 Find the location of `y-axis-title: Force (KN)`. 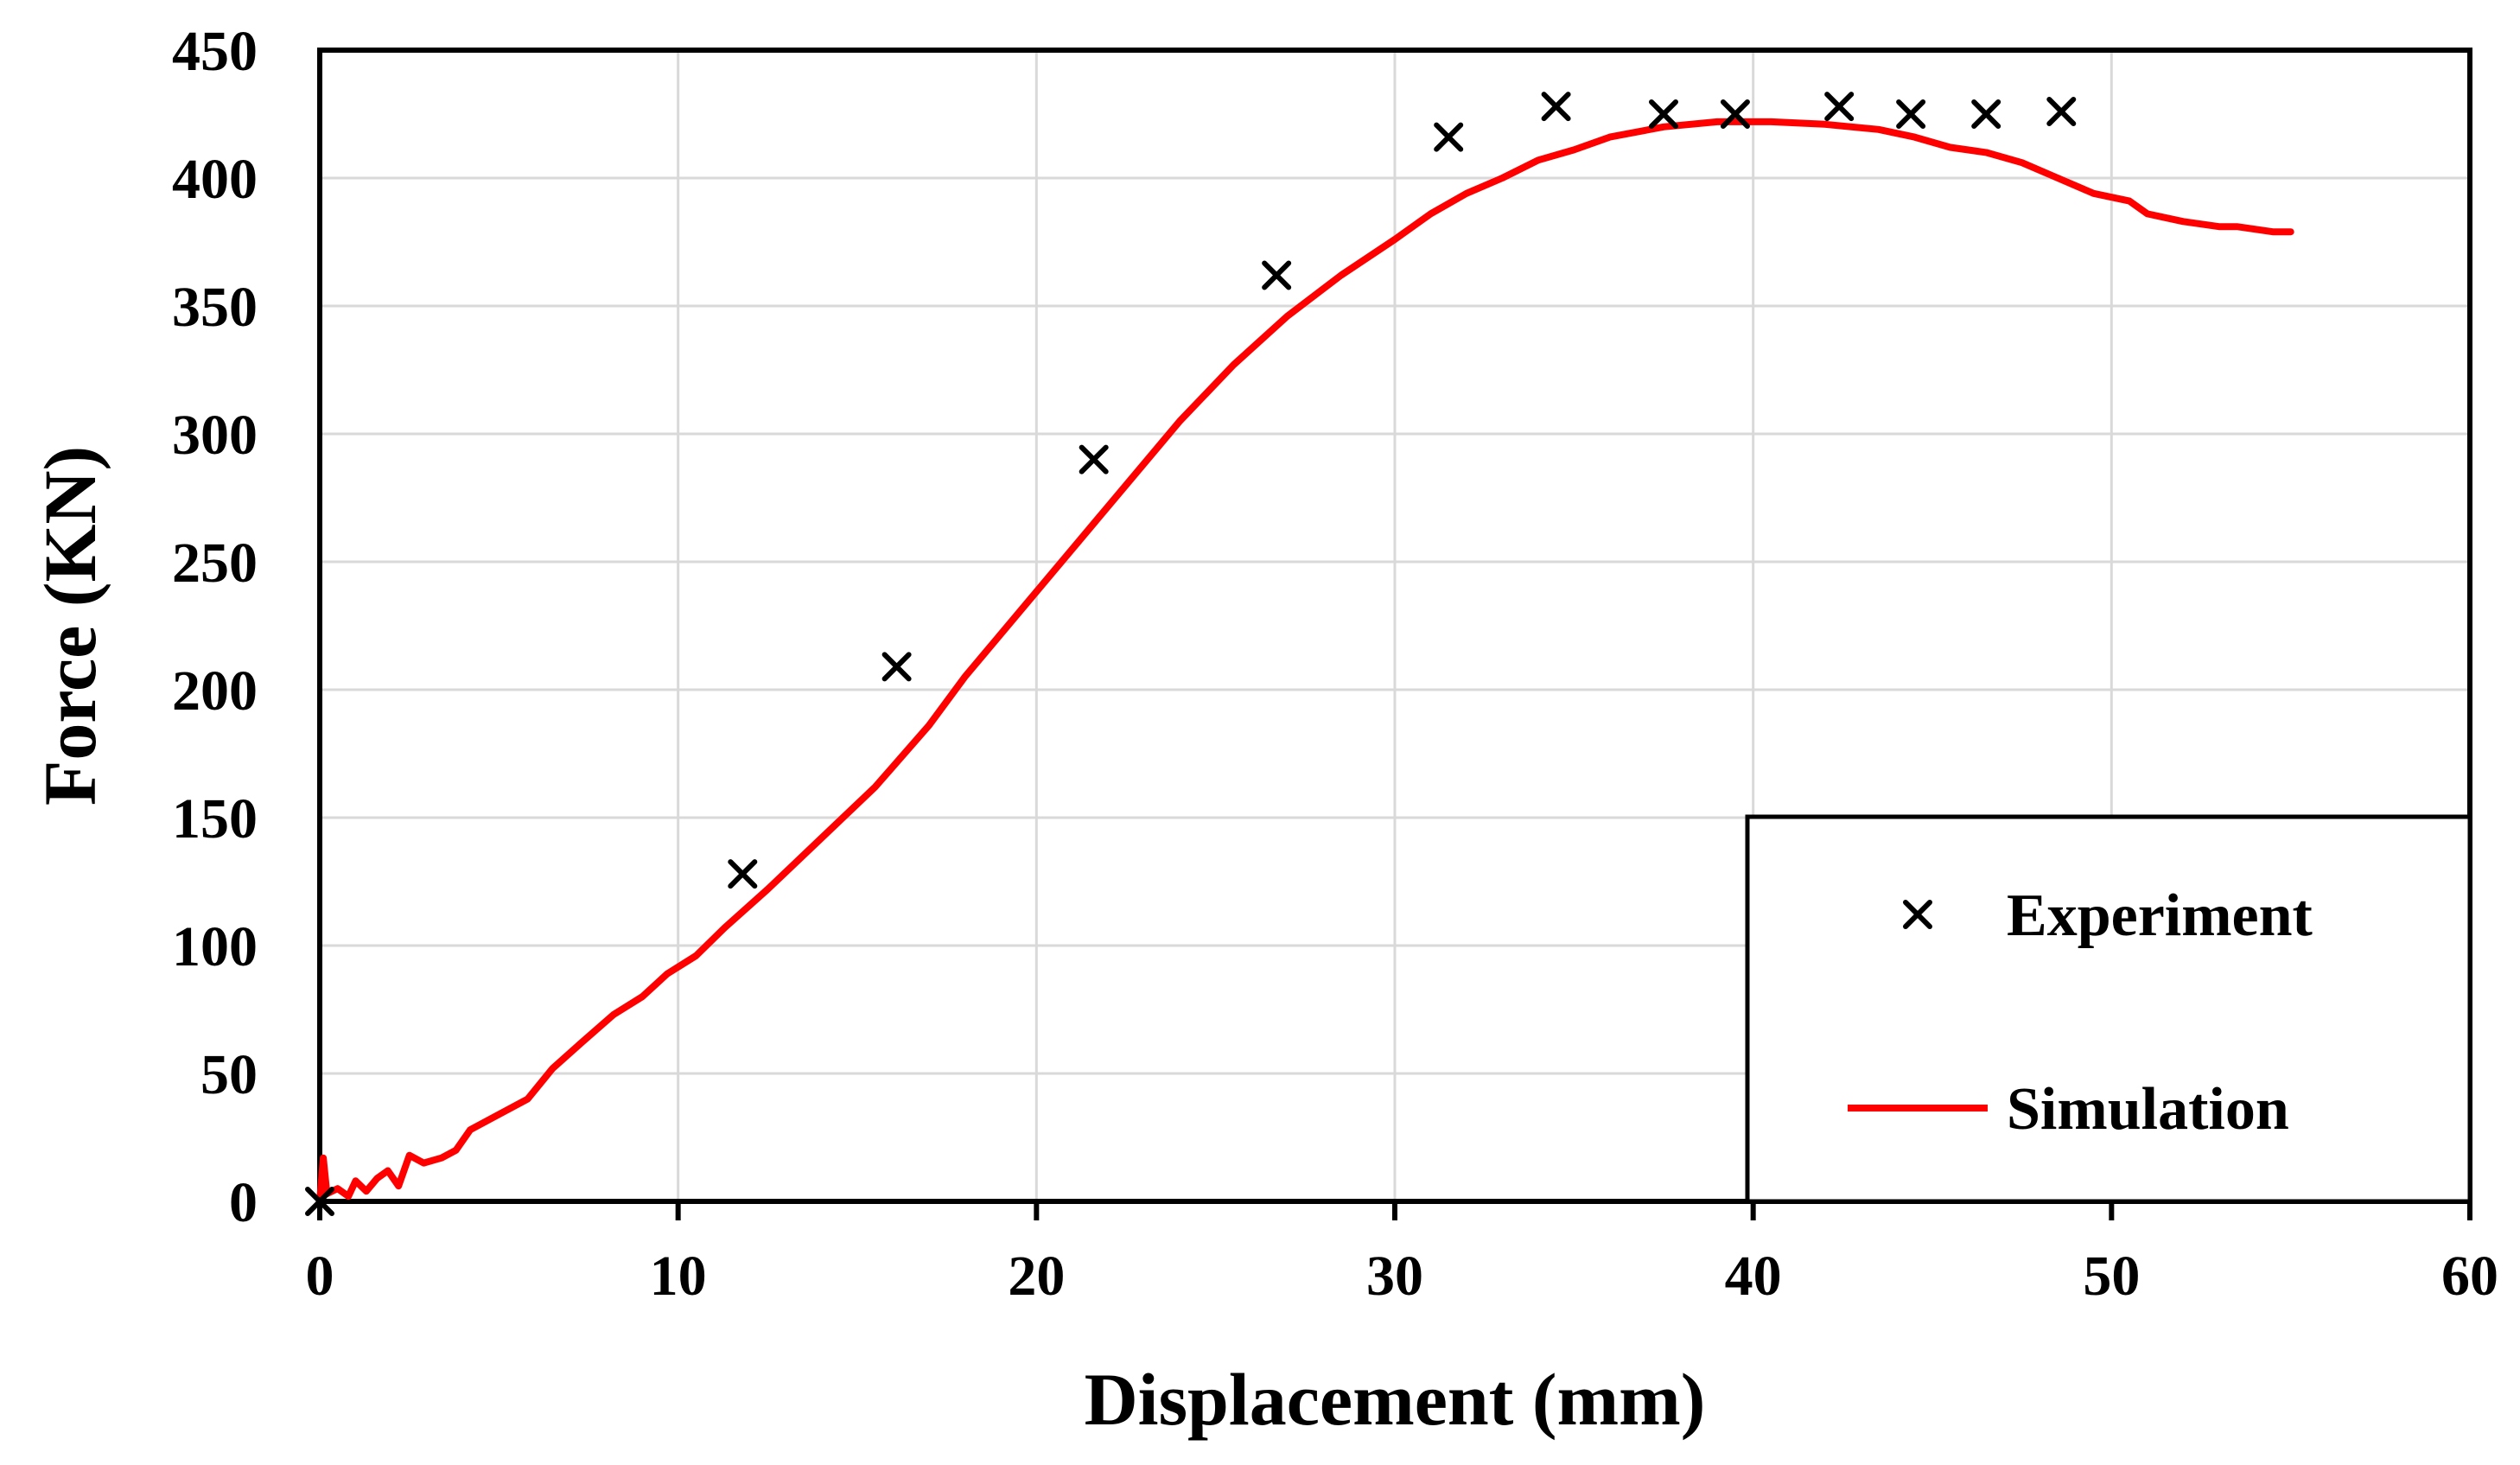

y-axis-title: Force (KN) is located at coordinates (70, 626).